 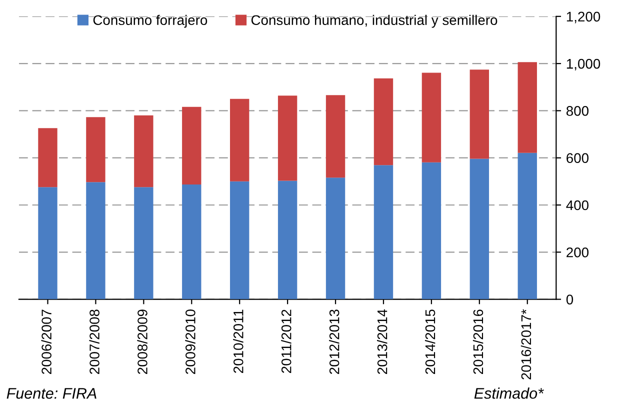 What do you see at coordinates (577, 158) in the screenshot?
I see `y-tick-label: 600` at bounding box center [577, 158].